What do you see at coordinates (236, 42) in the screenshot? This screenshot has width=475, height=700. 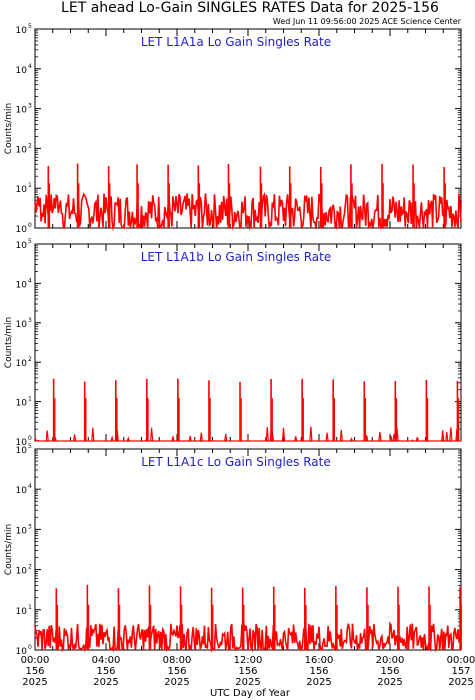 I see `panel-title: LET L1A1a Lo Gain Singles Rate` at bounding box center [236, 42].